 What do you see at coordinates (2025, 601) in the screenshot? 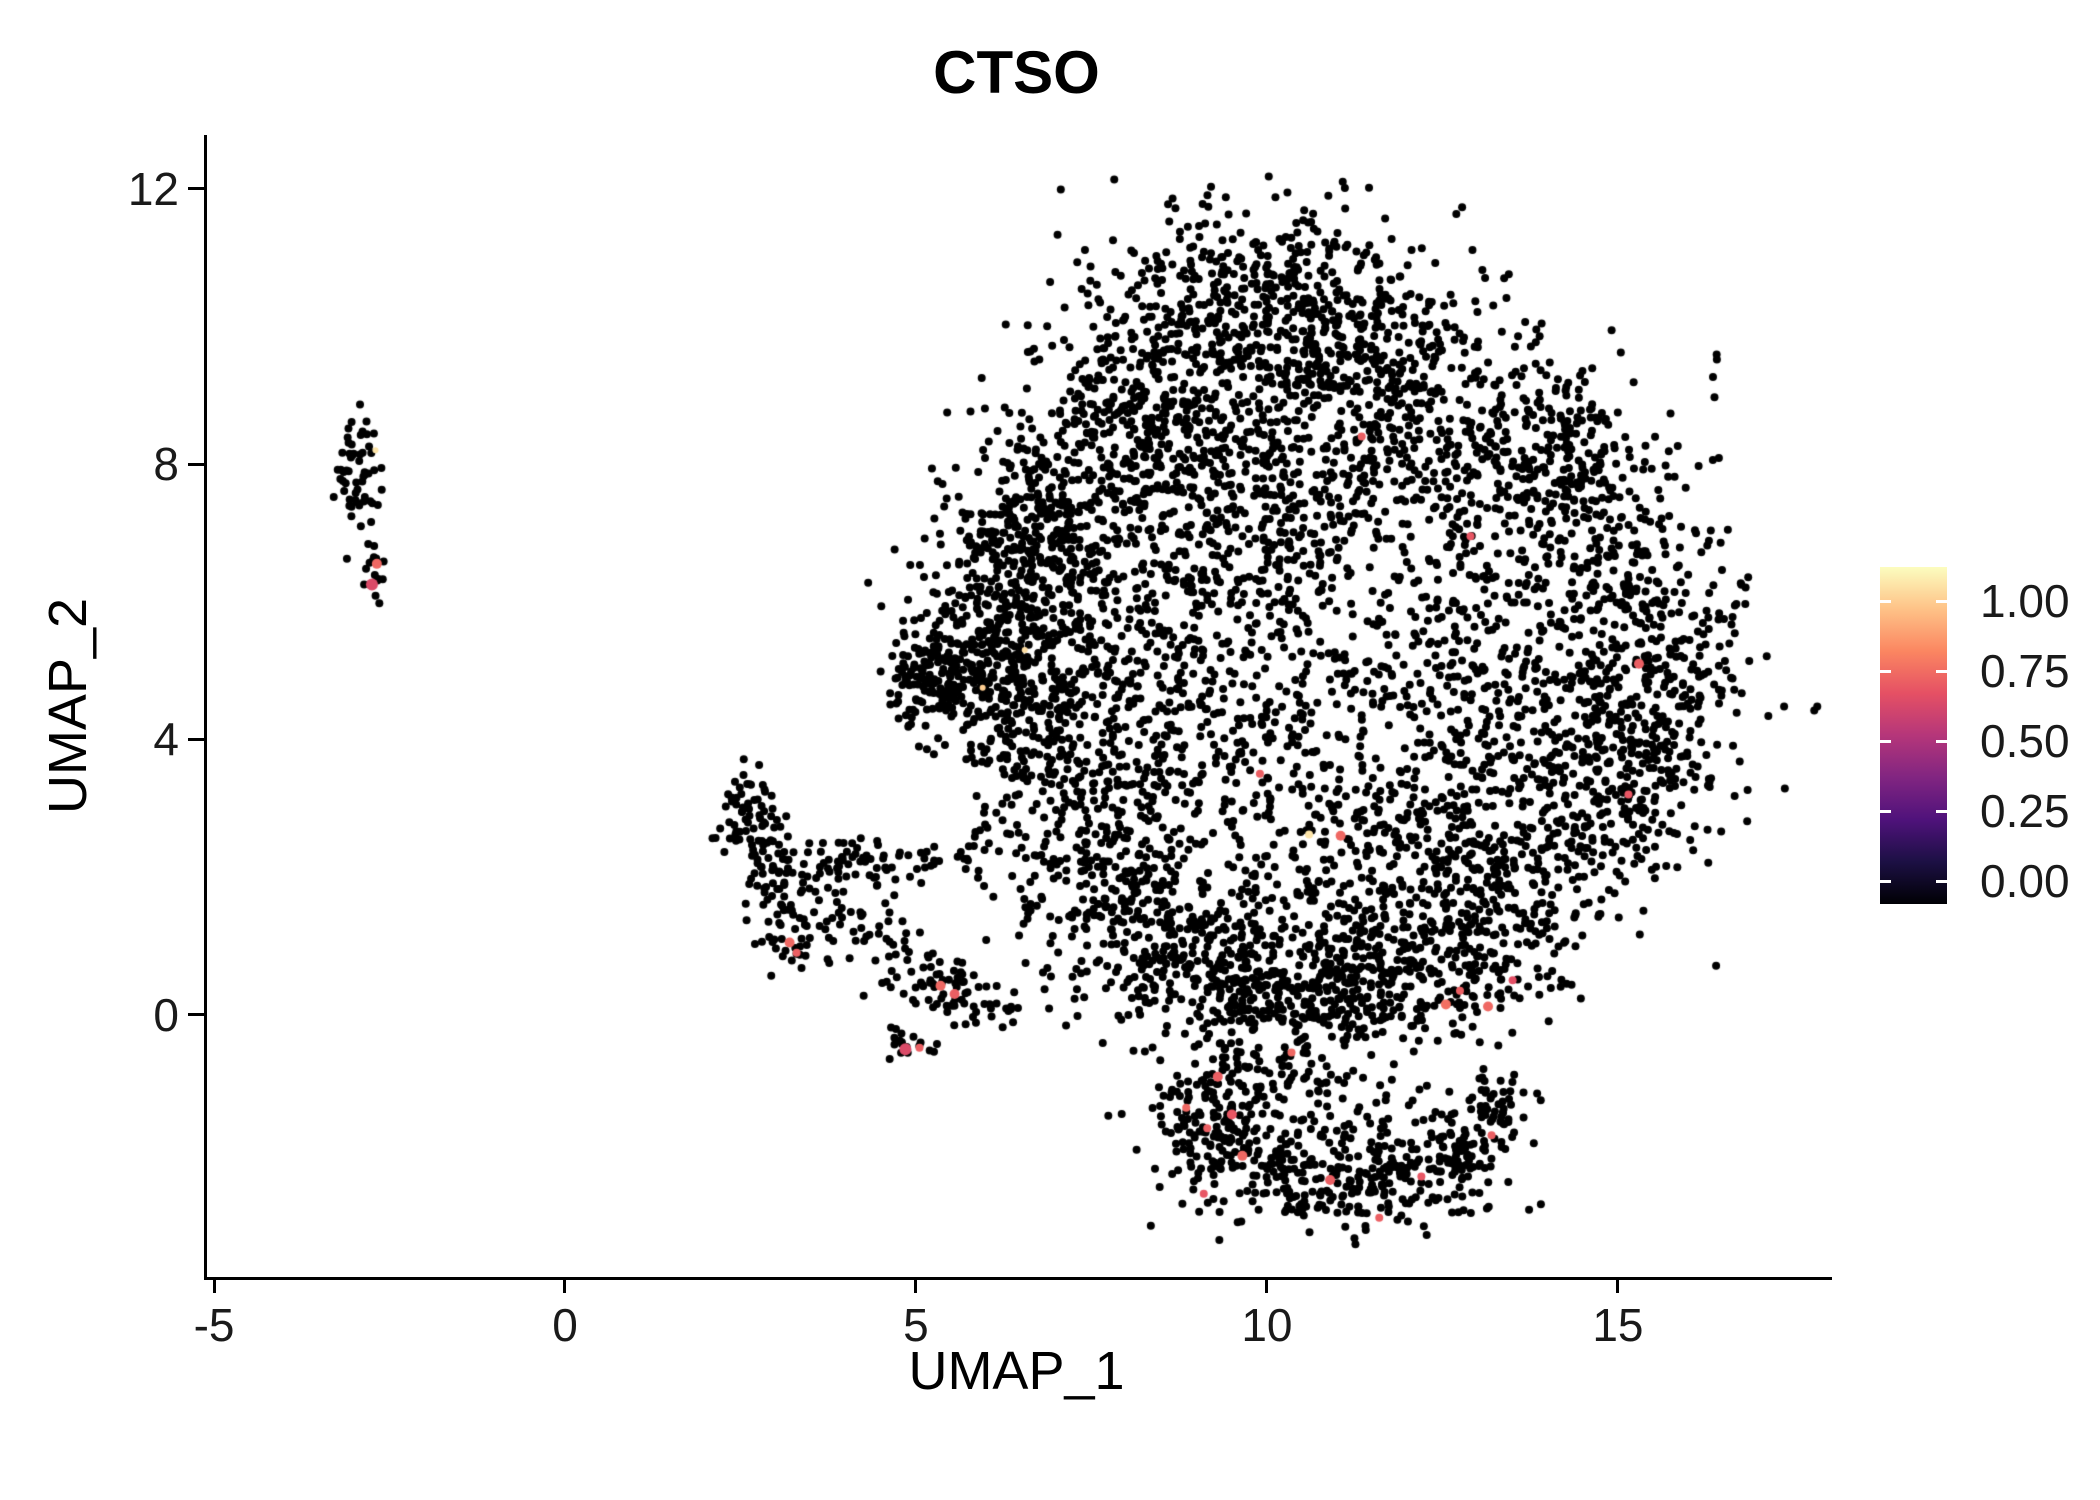
I see `legend-value-label: 1.00` at bounding box center [2025, 601].